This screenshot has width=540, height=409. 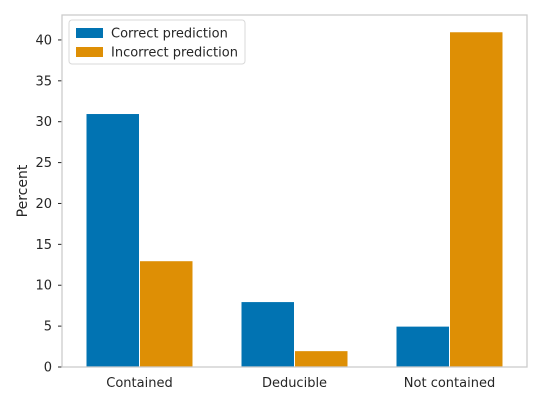 I want to click on bar-deducible-incorrect, so click(x=321, y=359).